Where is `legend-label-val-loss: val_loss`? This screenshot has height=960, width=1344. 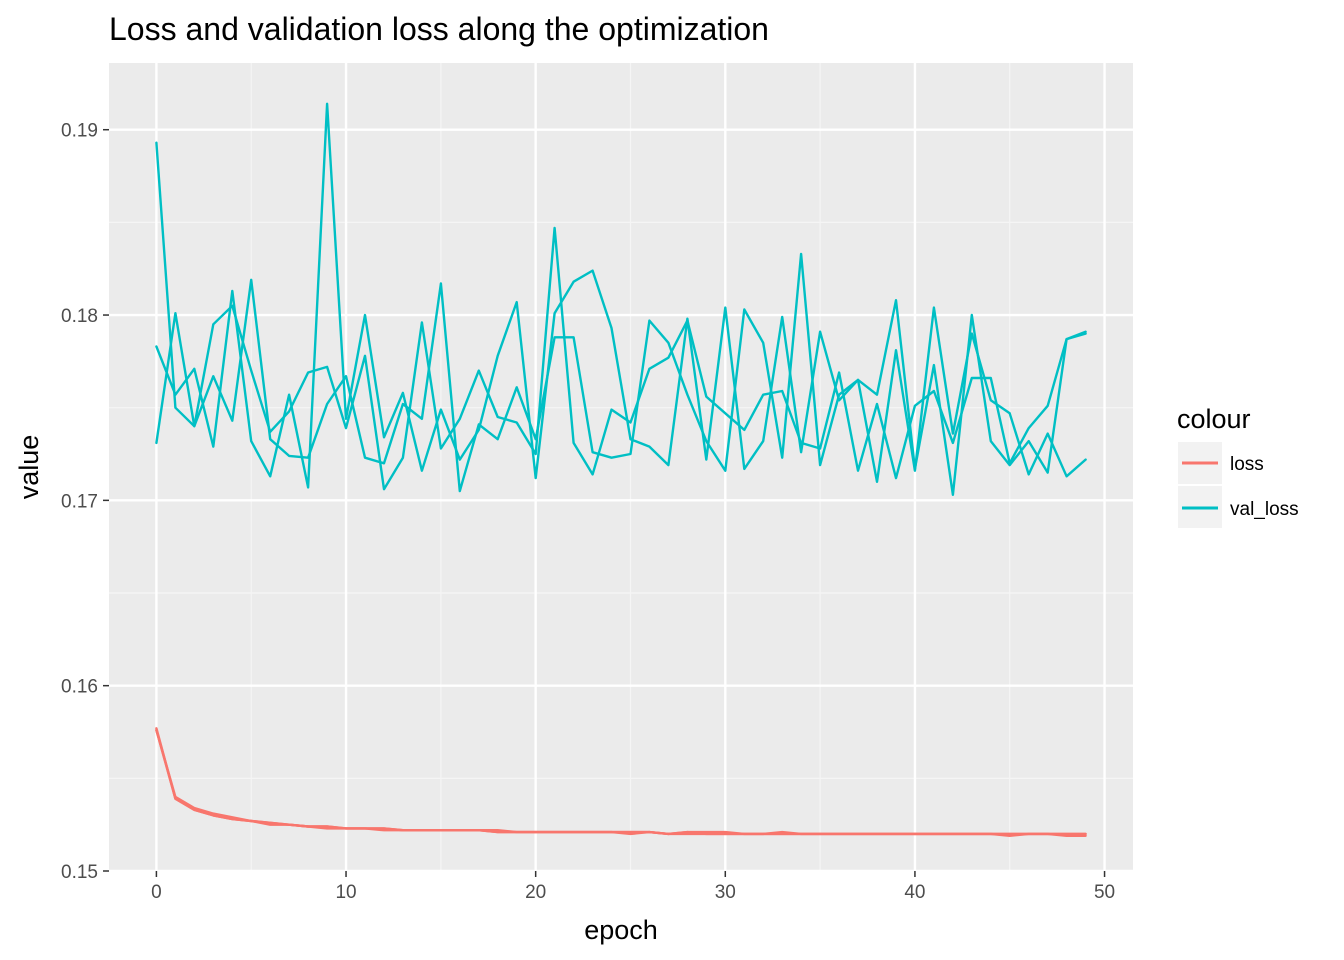
legend-label-val-loss: val_loss is located at coordinates (1264, 509).